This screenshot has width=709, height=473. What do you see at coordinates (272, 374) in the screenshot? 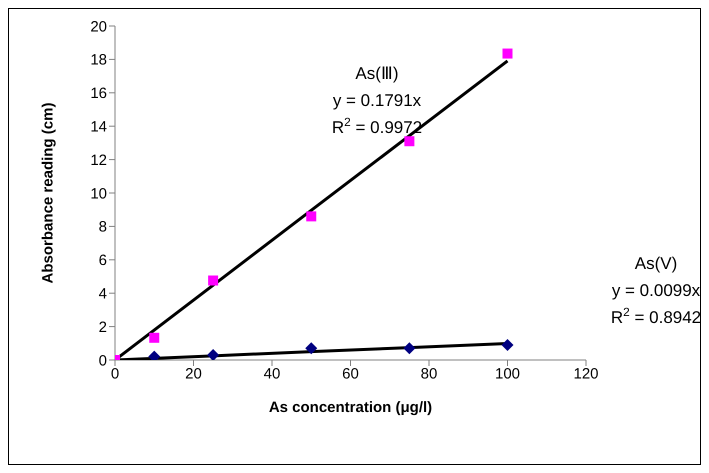
I see `x-tick-label: 40` at bounding box center [272, 374].